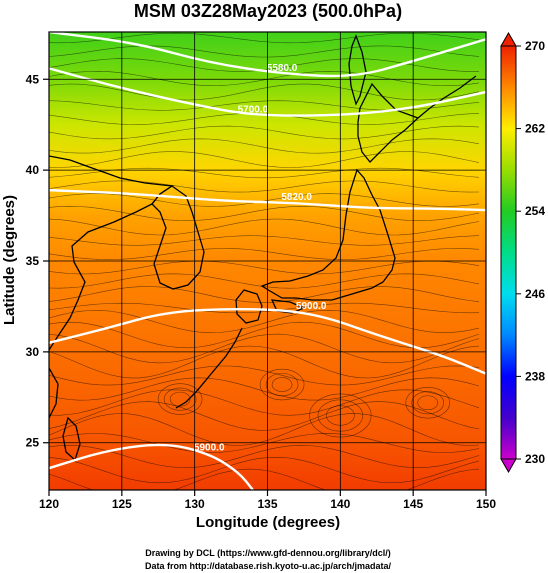  I want to click on x-tick-label: 120, so click(49, 504).